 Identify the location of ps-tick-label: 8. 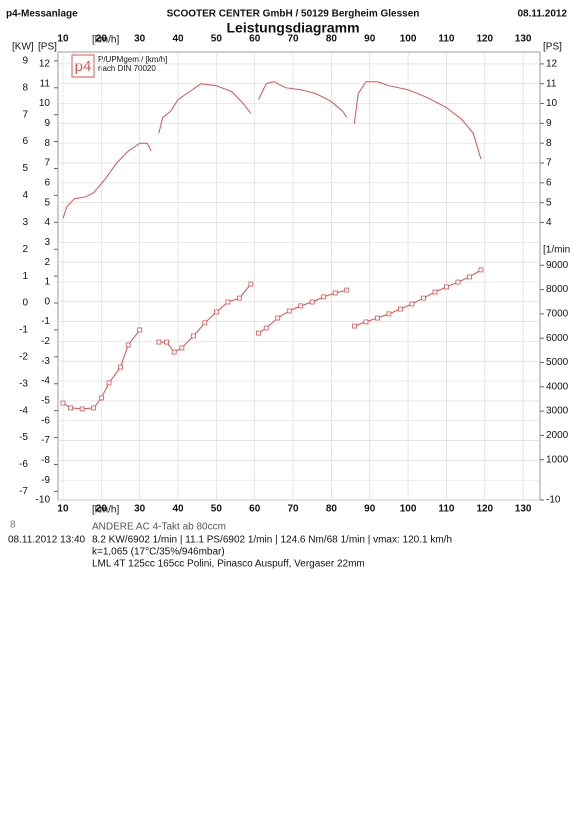
(47, 143).